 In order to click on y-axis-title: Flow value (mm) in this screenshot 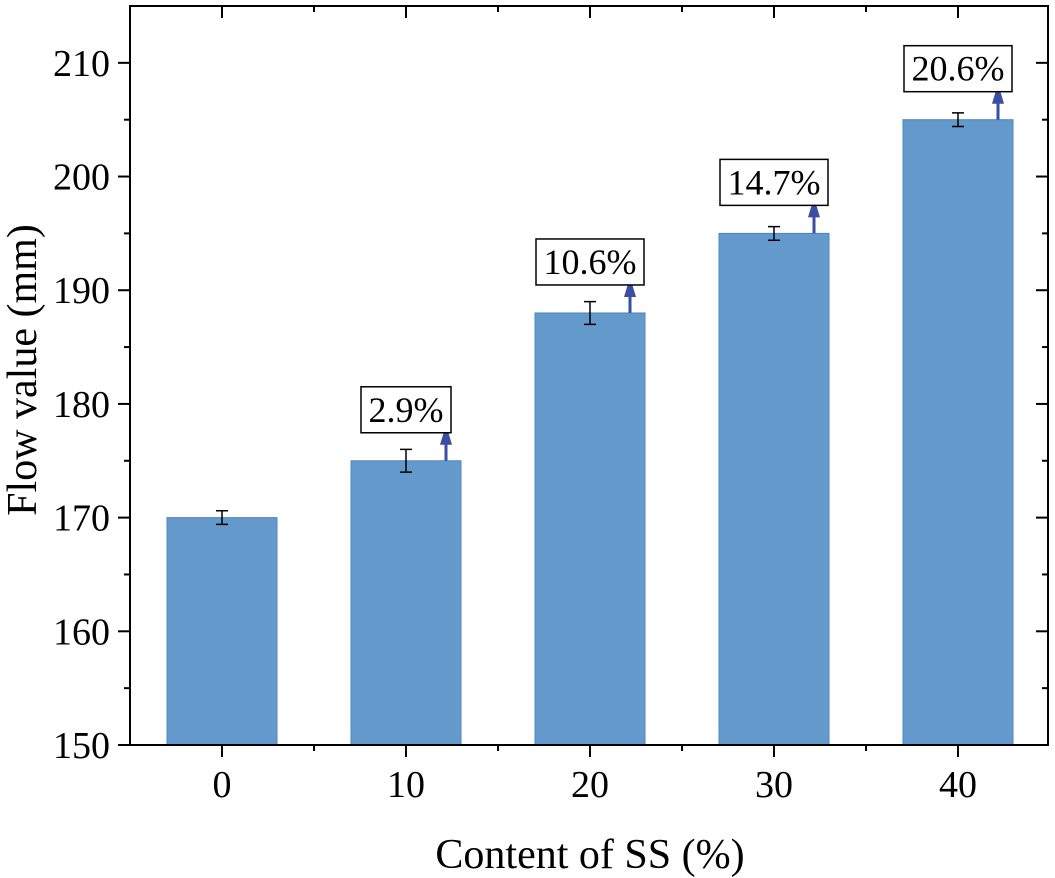, I will do `click(23, 370)`.